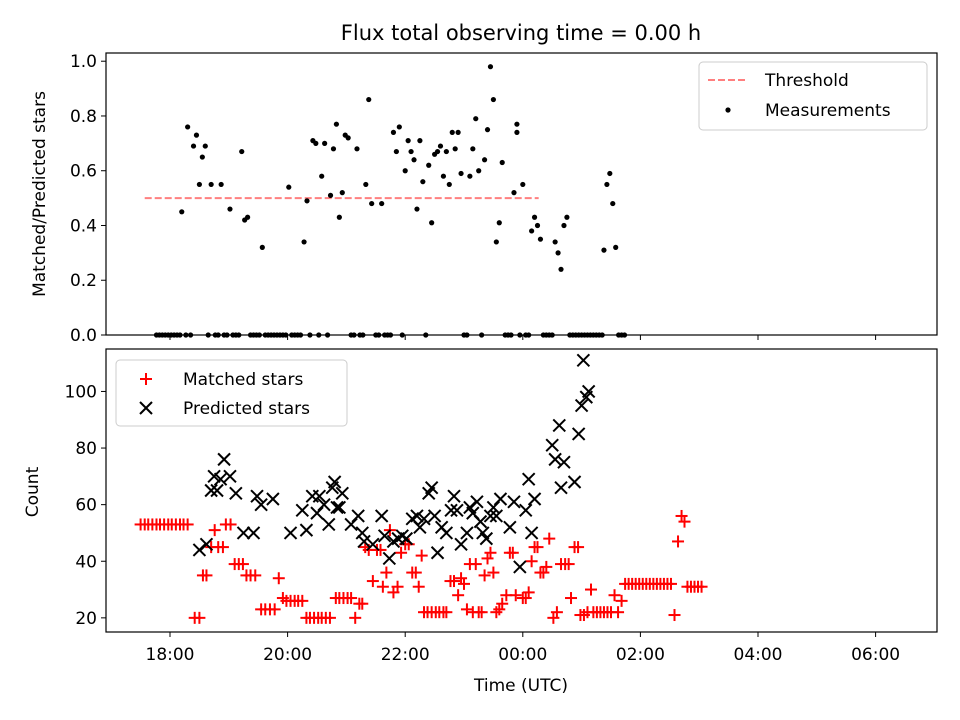 This screenshot has width=960, height=720. I want to click on x-tick-label: 04:00, so click(758, 655).